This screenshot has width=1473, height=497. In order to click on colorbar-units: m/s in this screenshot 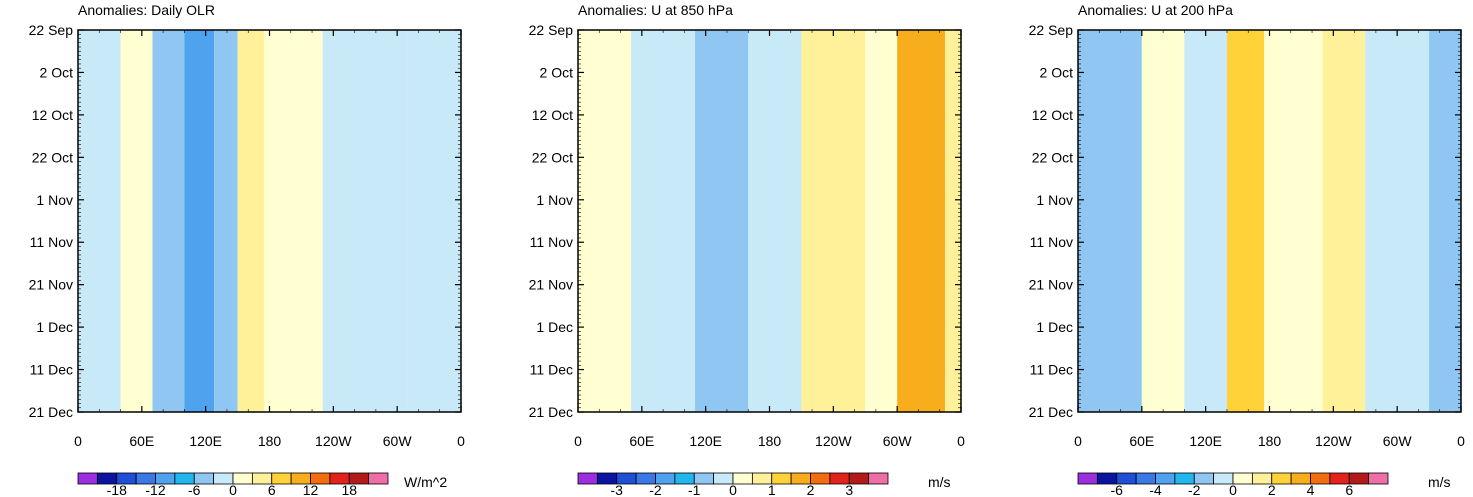, I will do `click(1439, 482)`.